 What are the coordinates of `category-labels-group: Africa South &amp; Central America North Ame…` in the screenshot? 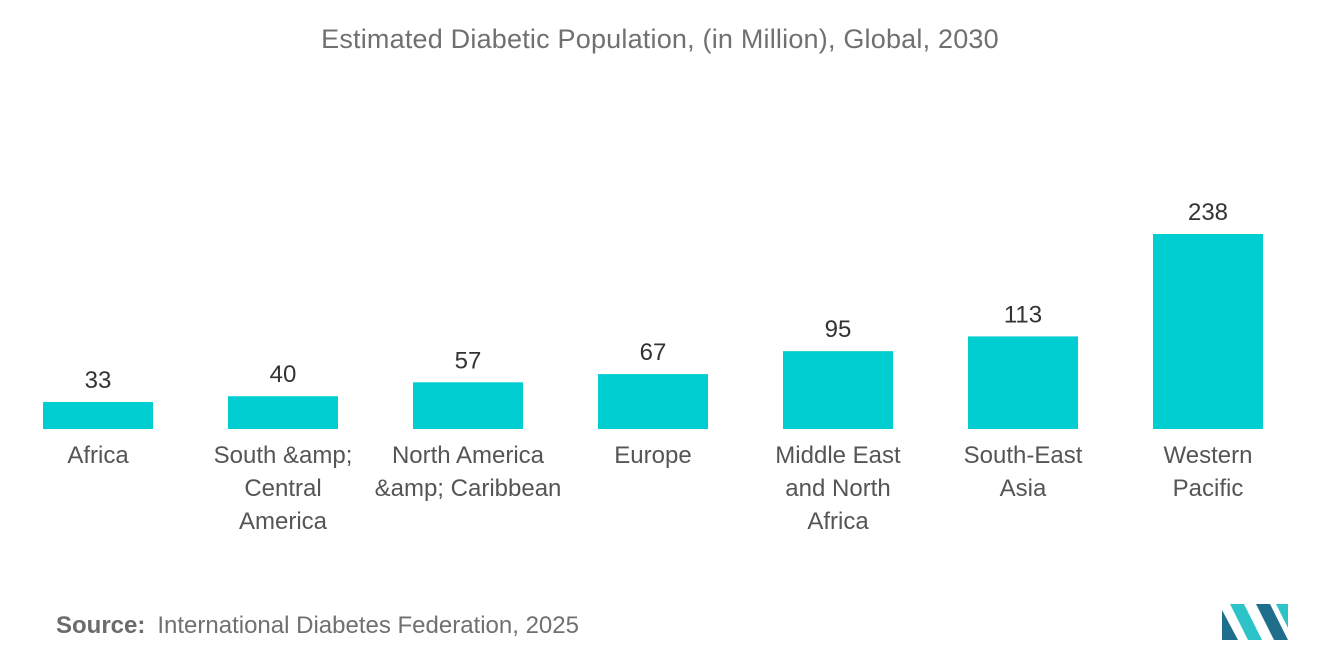 It's located at (659, 488).